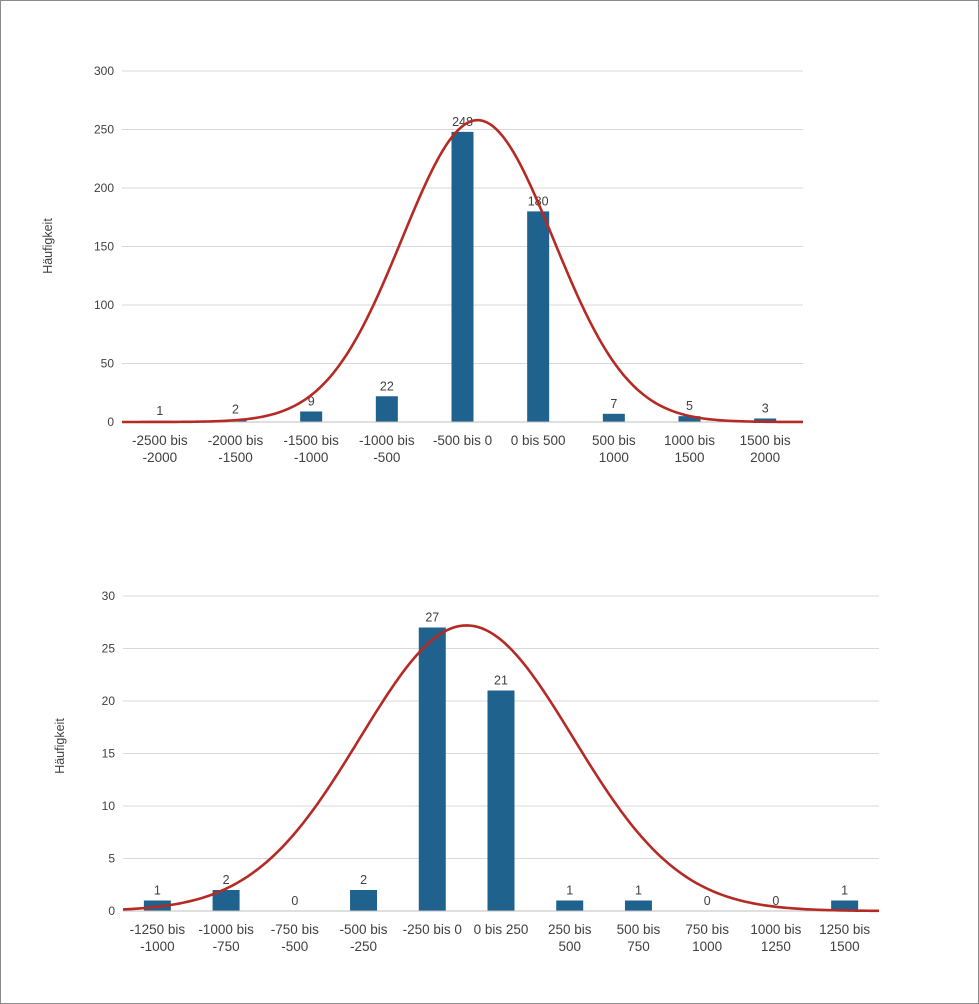 This screenshot has width=979, height=1004. What do you see at coordinates (501, 681) in the screenshot?
I see `data-label: 21` at bounding box center [501, 681].